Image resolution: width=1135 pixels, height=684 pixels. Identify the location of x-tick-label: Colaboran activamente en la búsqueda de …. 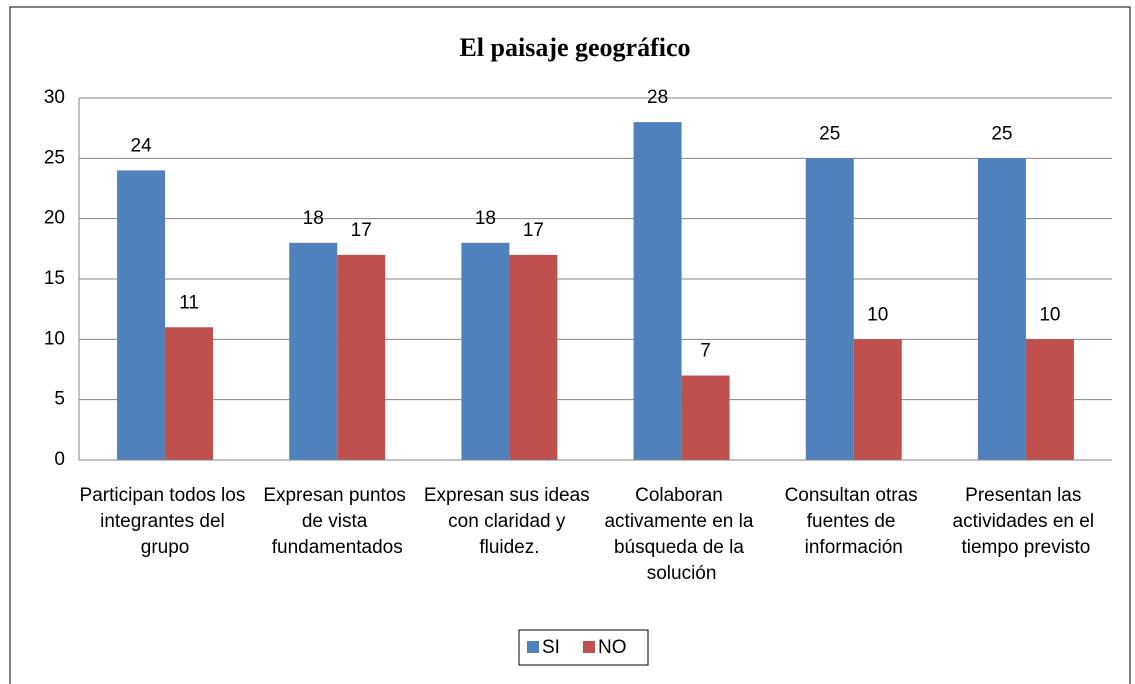
(681, 534).